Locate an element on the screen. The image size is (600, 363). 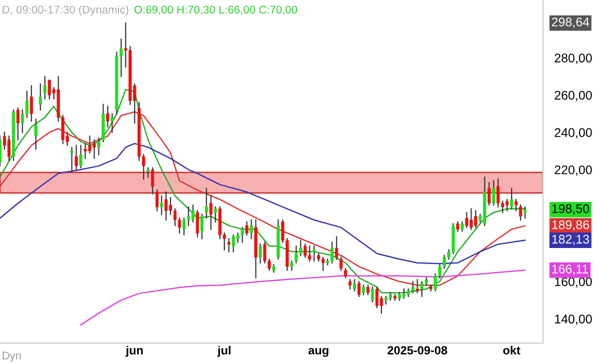
y-tick-label: 140,00 is located at coordinates (573, 319).